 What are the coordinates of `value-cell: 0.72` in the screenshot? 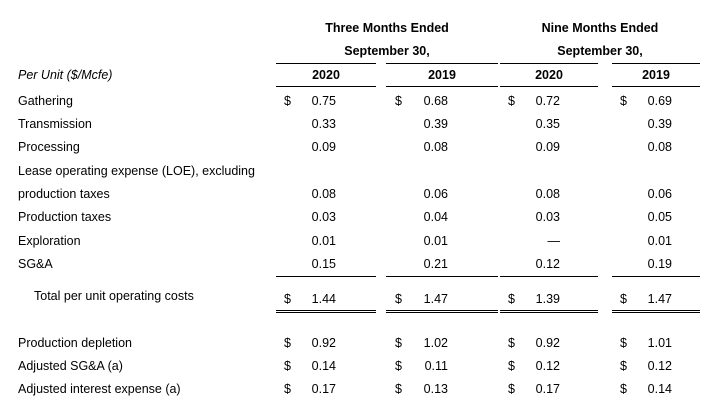 It's located at (547, 101).